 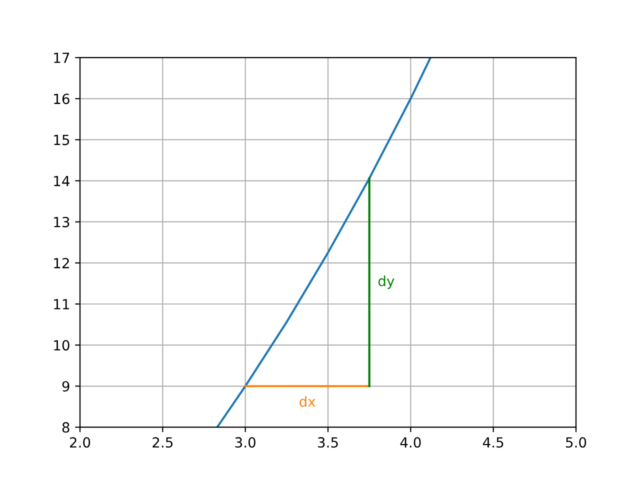 I want to click on x-tick-label: 4.5, so click(x=493, y=442).